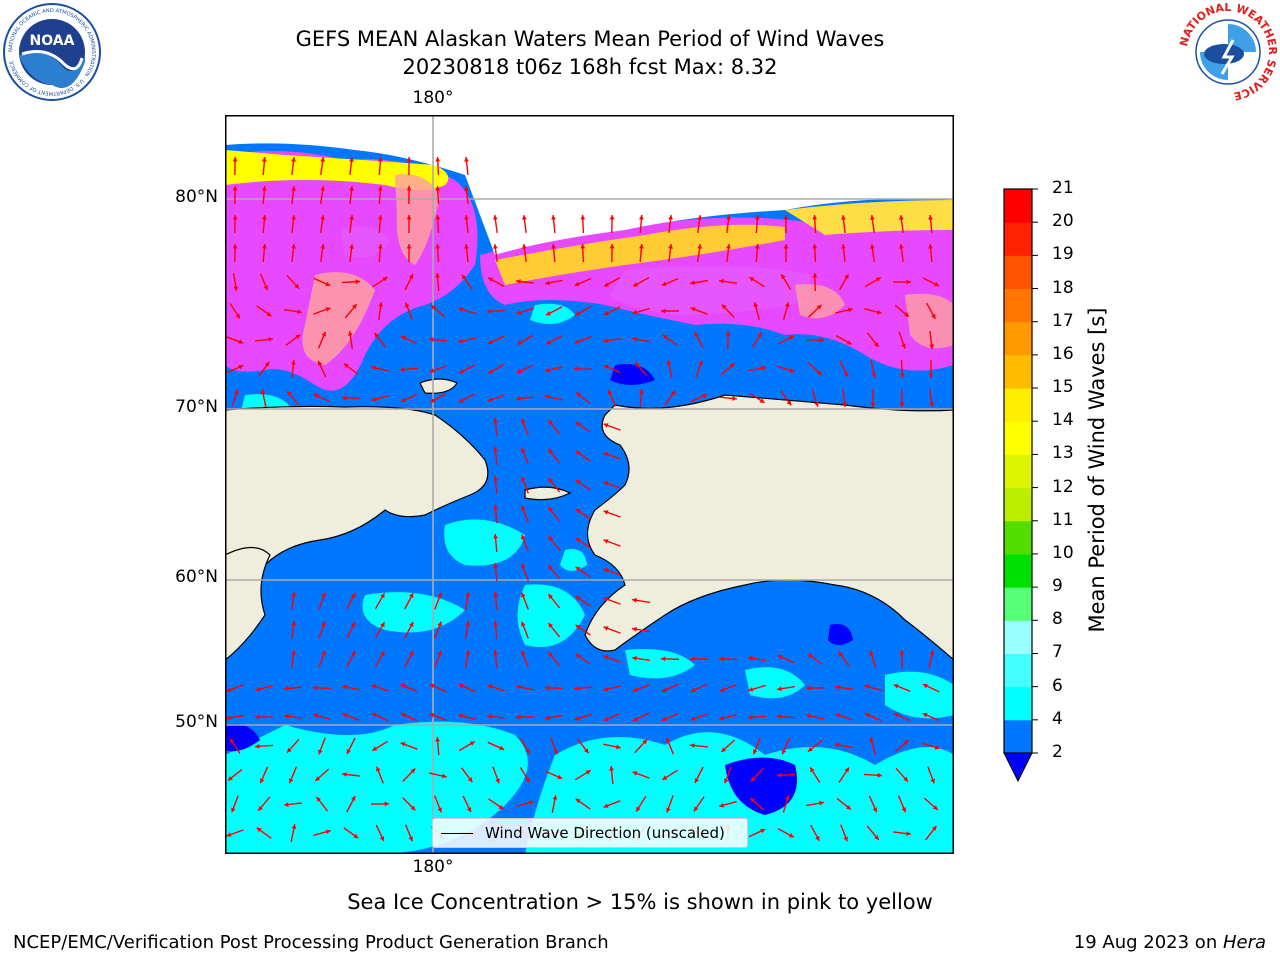 The width and height of the screenshot is (1280, 960). What do you see at coordinates (1057, 718) in the screenshot?
I see `colorbar-tick-label: 4` at bounding box center [1057, 718].